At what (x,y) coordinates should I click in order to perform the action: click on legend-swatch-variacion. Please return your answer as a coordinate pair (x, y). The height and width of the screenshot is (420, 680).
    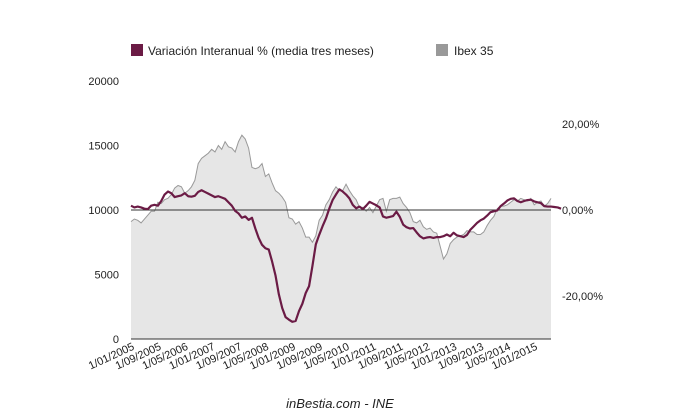
    Looking at the image, I should click on (137, 50).